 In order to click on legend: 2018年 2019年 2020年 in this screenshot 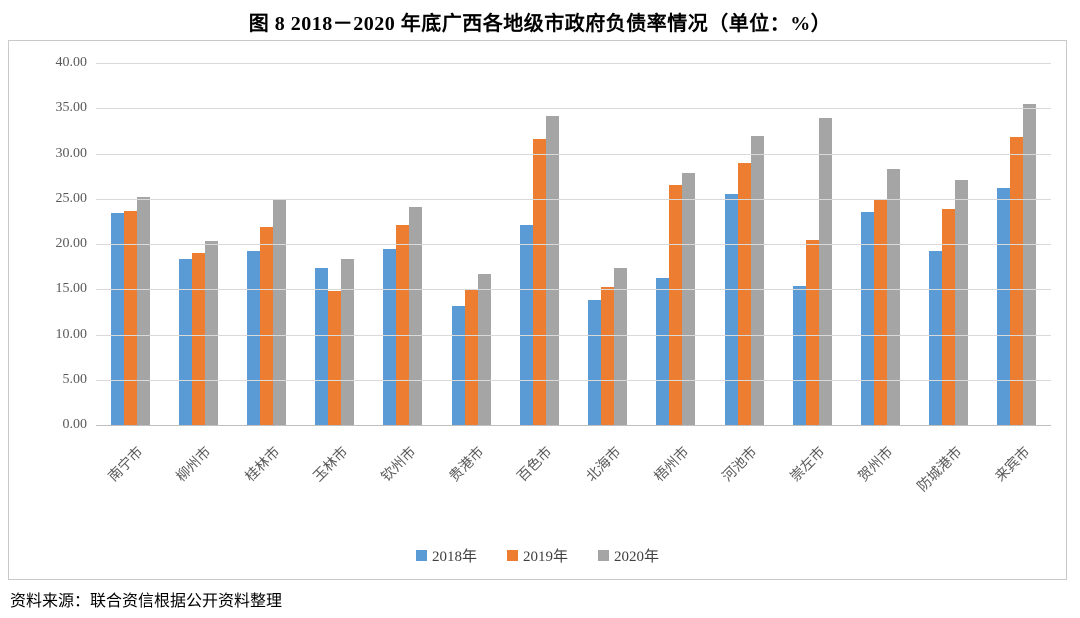, I will do `click(537, 555)`.